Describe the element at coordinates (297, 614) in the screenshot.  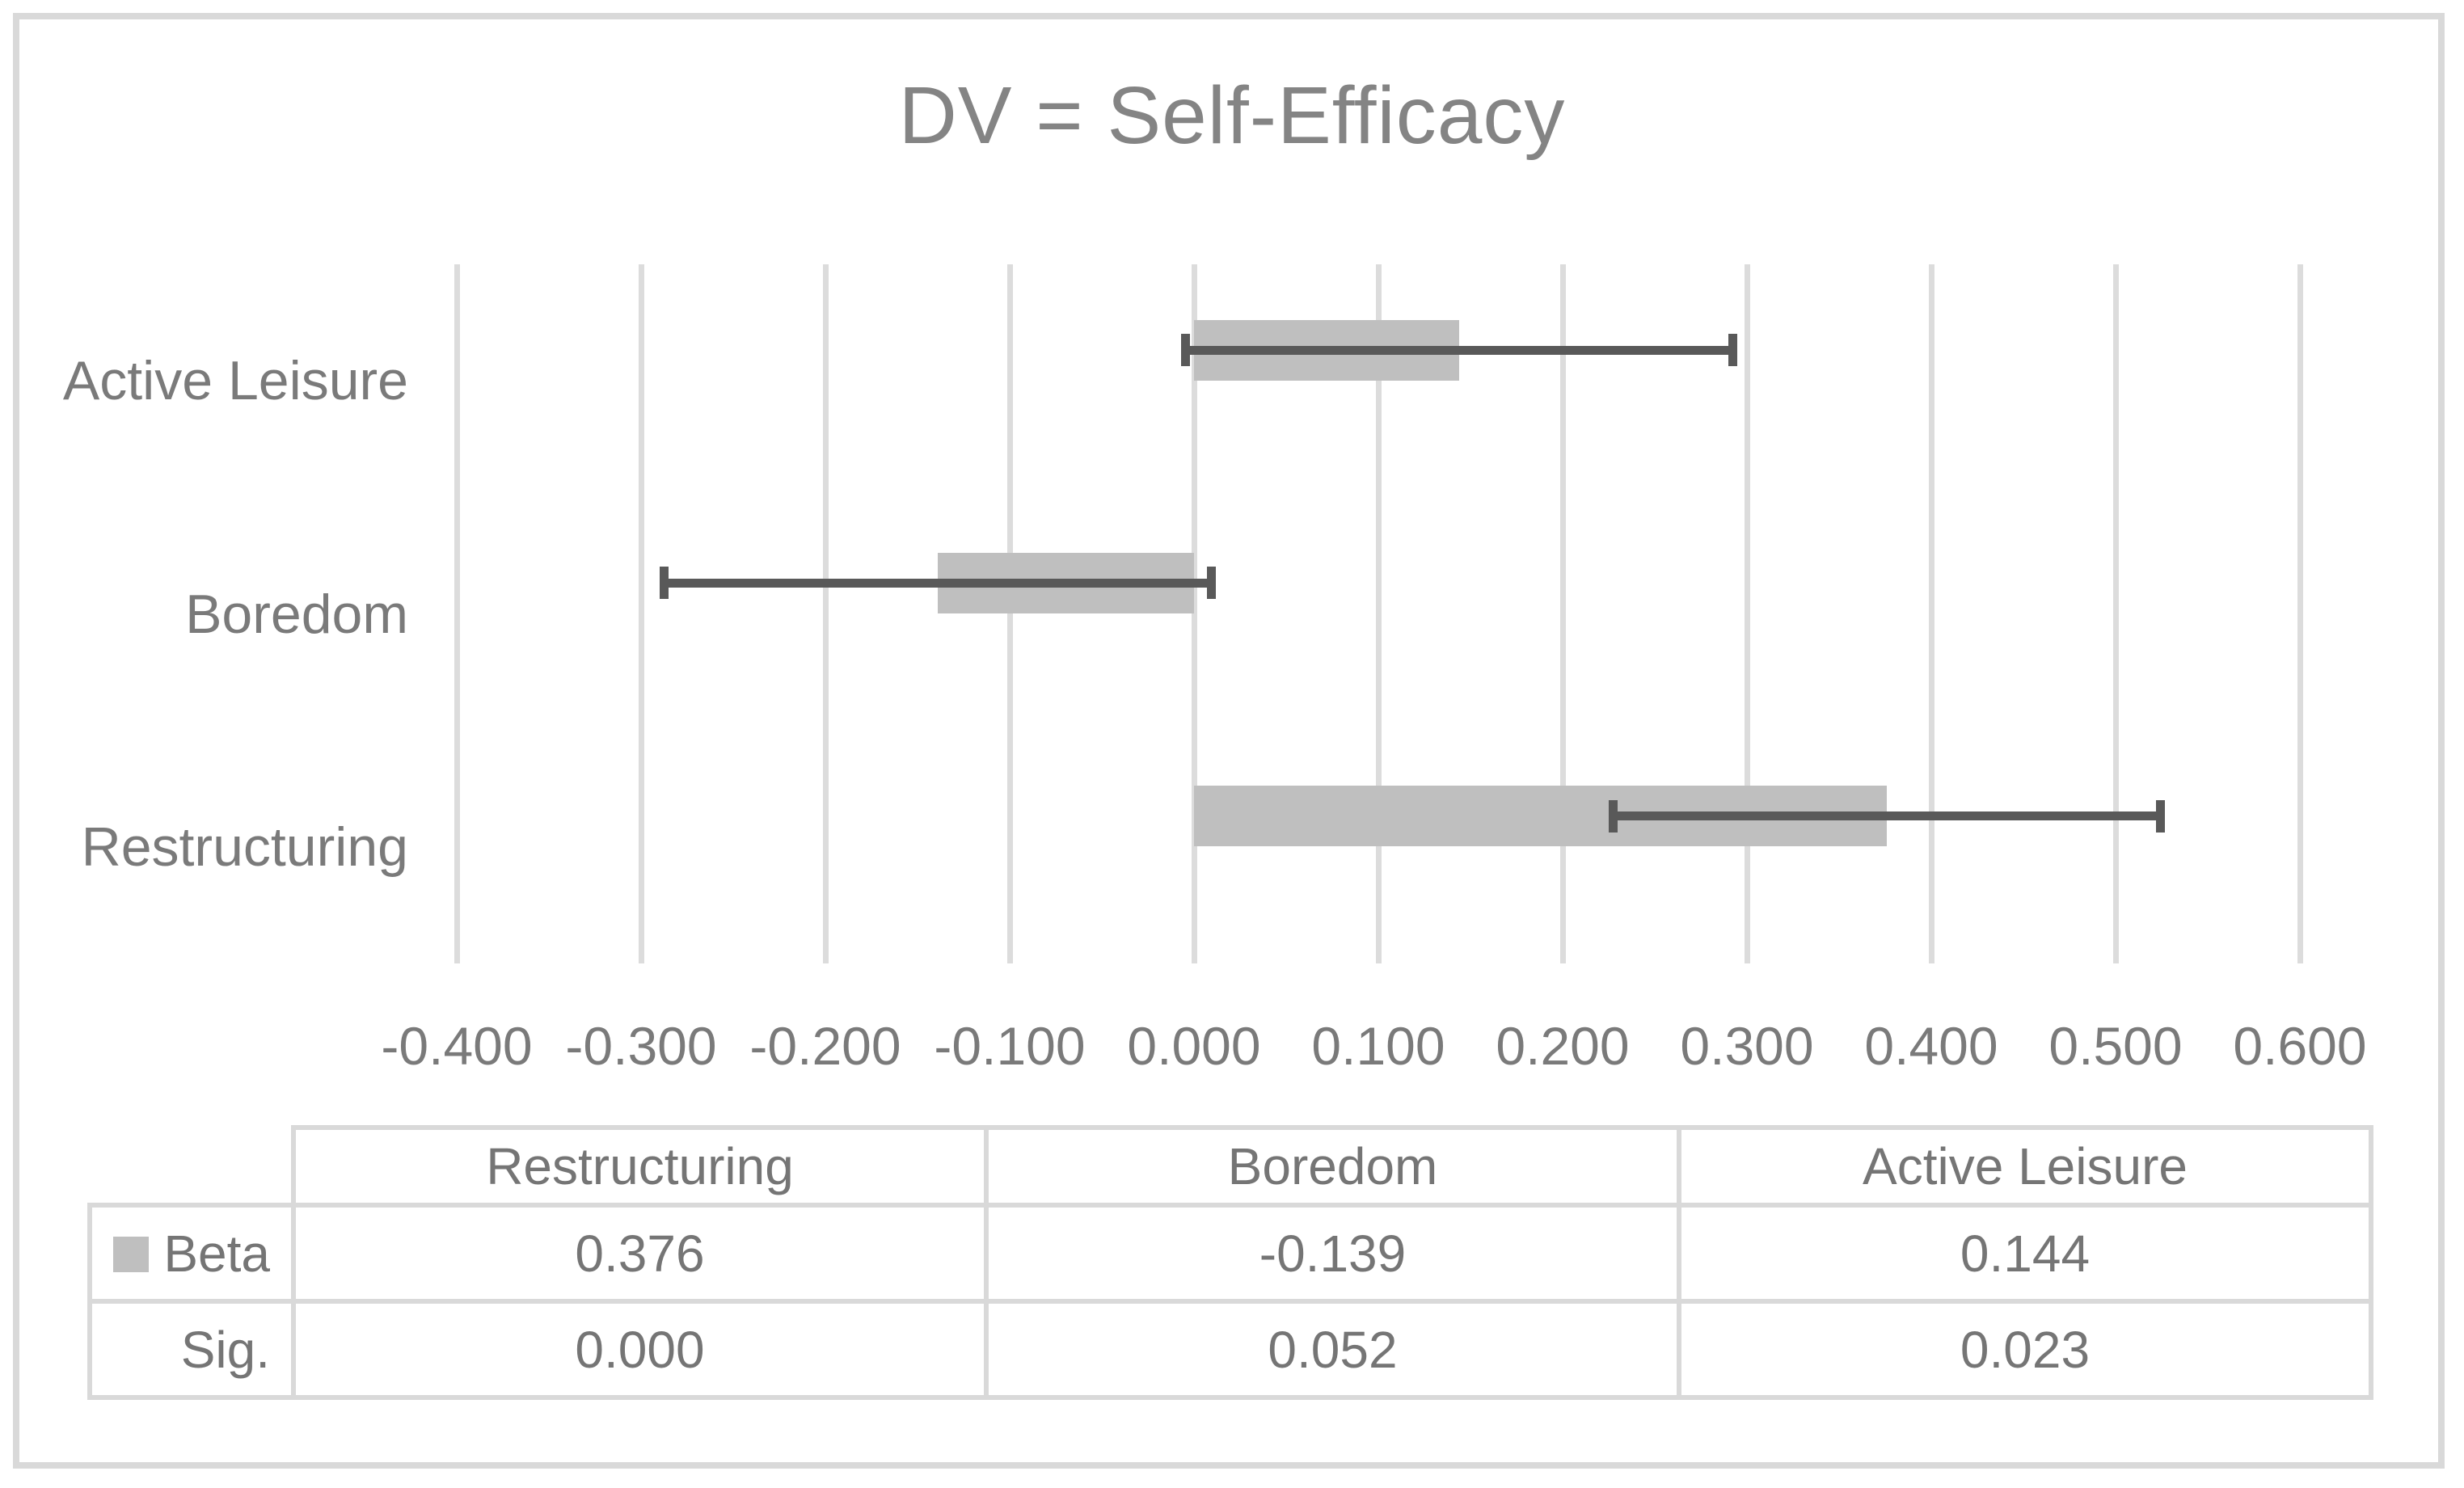
I see `category-label-boredom: Boredom` at that location.